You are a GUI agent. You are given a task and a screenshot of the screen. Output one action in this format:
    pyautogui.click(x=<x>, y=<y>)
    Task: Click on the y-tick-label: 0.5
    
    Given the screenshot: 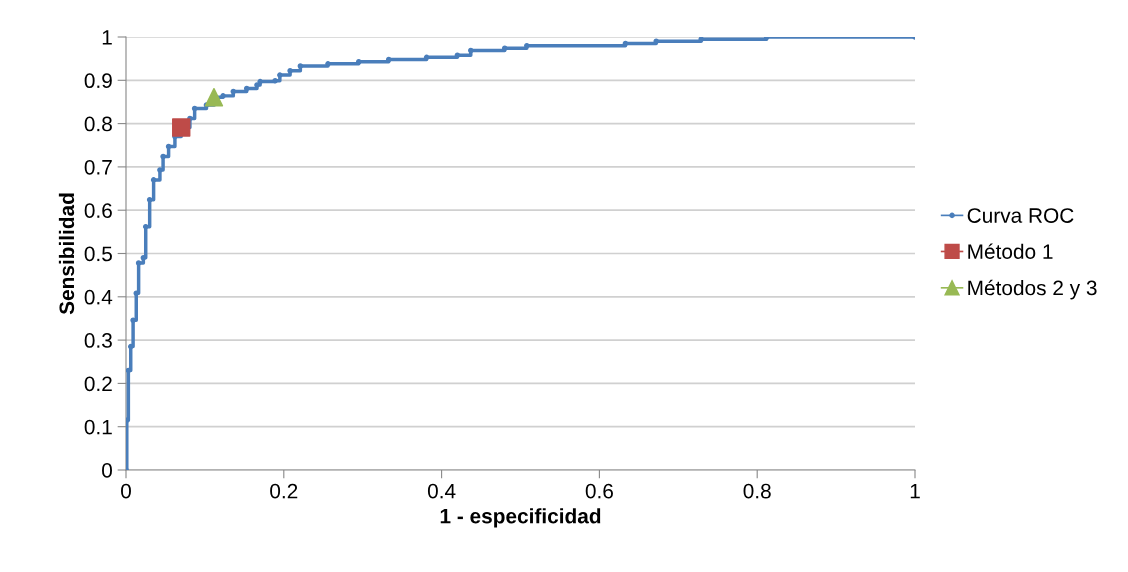 What is the action you would take?
    pyautogui.click(x=98, y=254)
    